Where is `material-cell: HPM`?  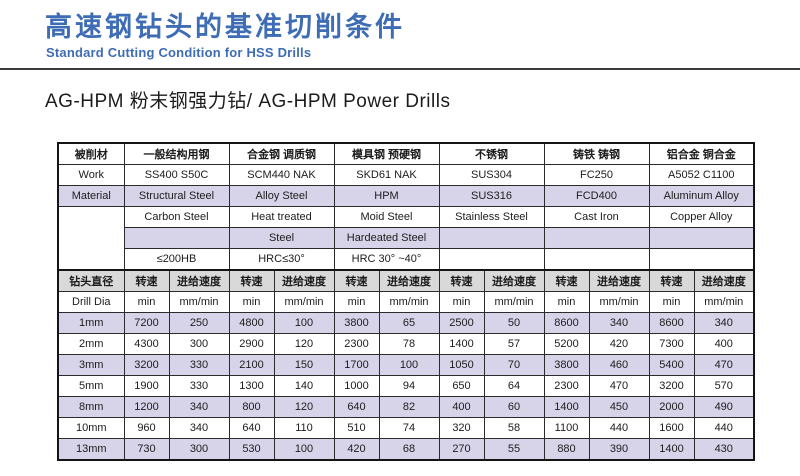
material-cell: HPM is located at coordinates (386, 196).